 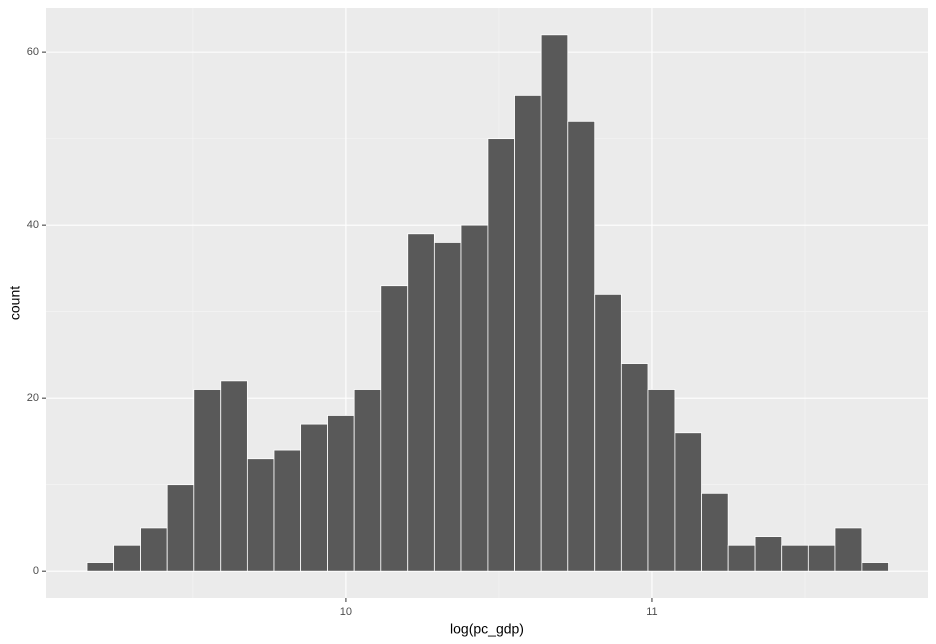 What do you see at coordinates (33, 52) in the screenshot?
I see `y-tick-label: 60` at bounding box center [33, 52].